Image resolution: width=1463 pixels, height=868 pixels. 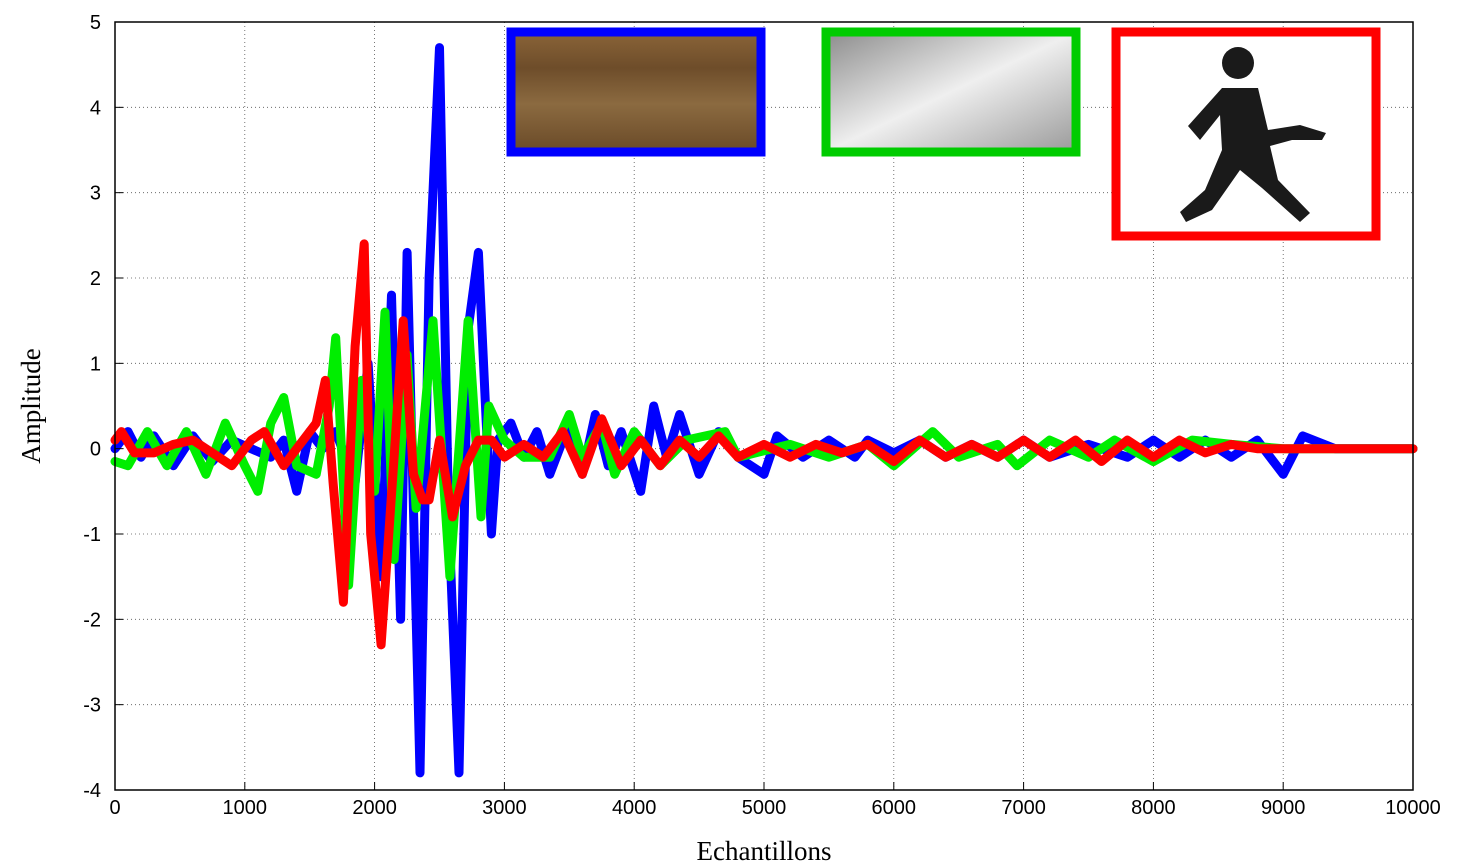 What do you see at coordinates (95, 364) in the screenshot?
I see `y-tick-label: 1` at bounding box center [95, 364].